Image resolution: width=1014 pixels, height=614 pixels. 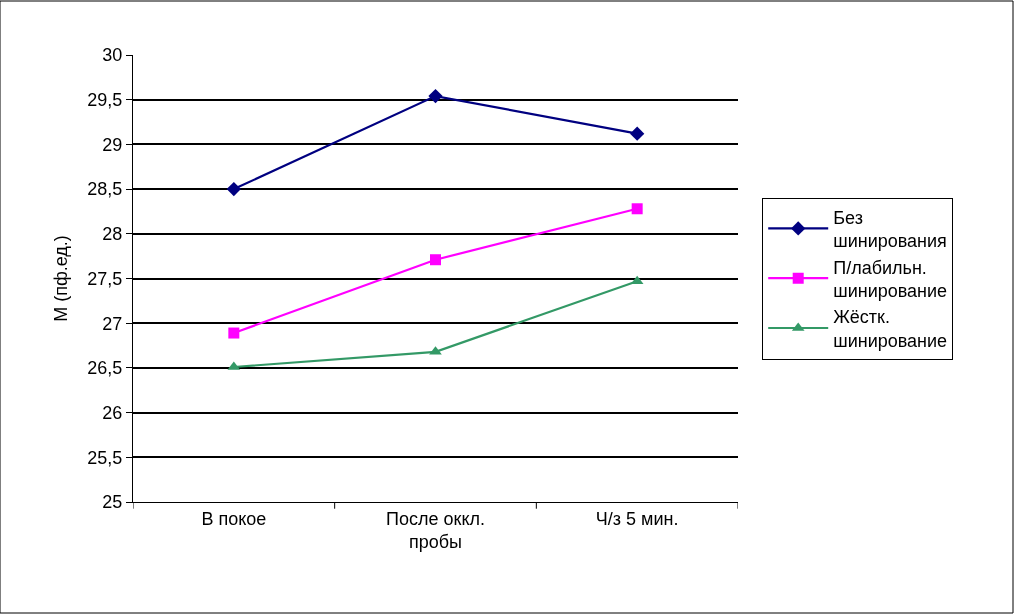 I want to click on x-tick-label: В покое, so click(x=234, y=518).